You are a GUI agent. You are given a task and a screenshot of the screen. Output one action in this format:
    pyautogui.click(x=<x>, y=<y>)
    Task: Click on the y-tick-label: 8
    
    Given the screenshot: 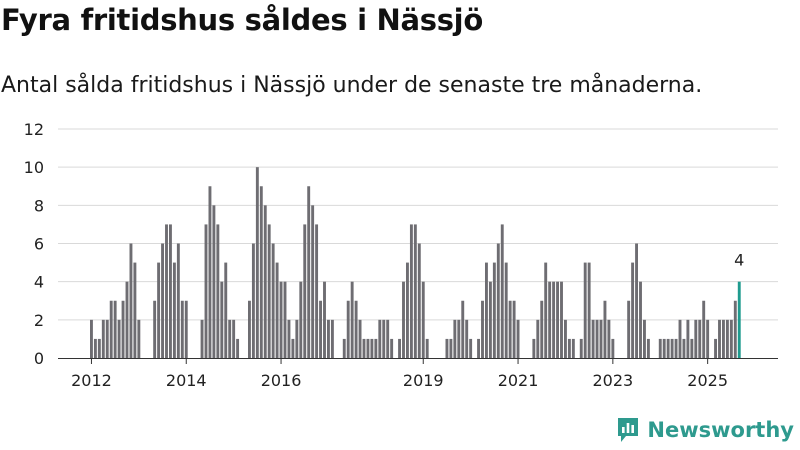 What is the action you would take?
    pyautogui.click(x=39, y=205)
    